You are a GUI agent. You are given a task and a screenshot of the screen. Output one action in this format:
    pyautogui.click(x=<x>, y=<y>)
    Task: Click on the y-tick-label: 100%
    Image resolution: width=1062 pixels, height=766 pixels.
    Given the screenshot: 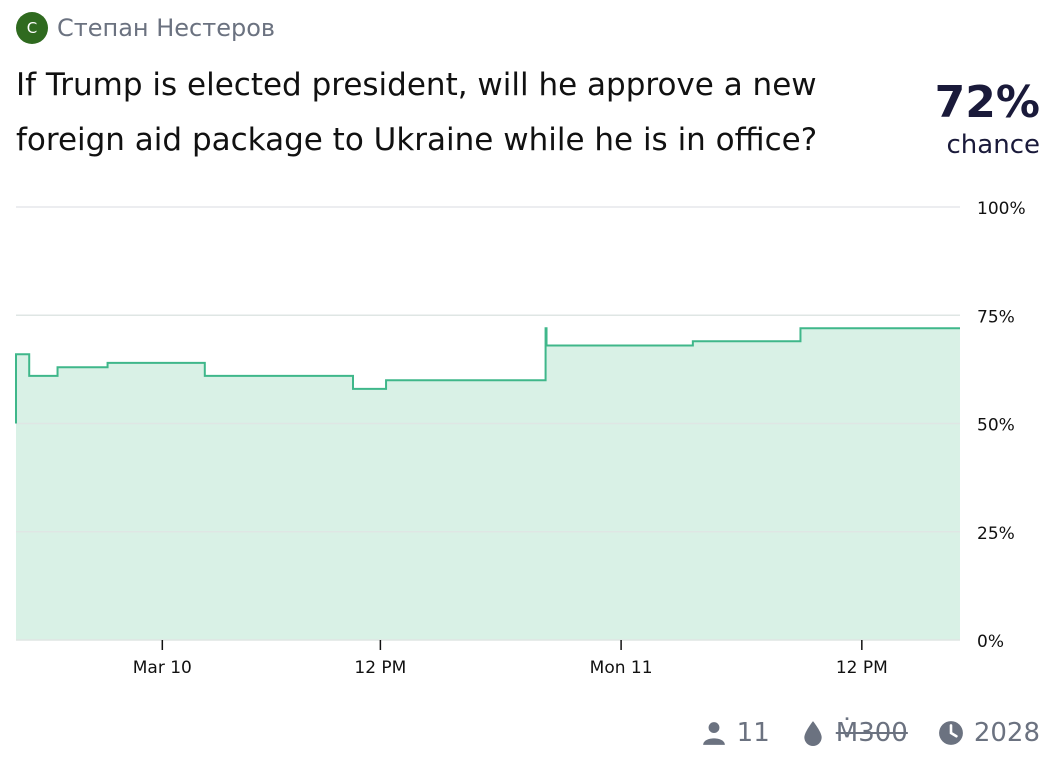 What is the action you would take?
    pyautogui.click(x=1001, y=209)
    